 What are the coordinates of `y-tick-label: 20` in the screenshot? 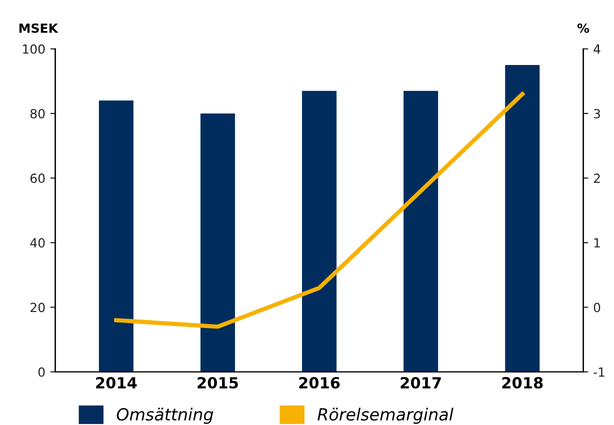 It's located at (37, 307).